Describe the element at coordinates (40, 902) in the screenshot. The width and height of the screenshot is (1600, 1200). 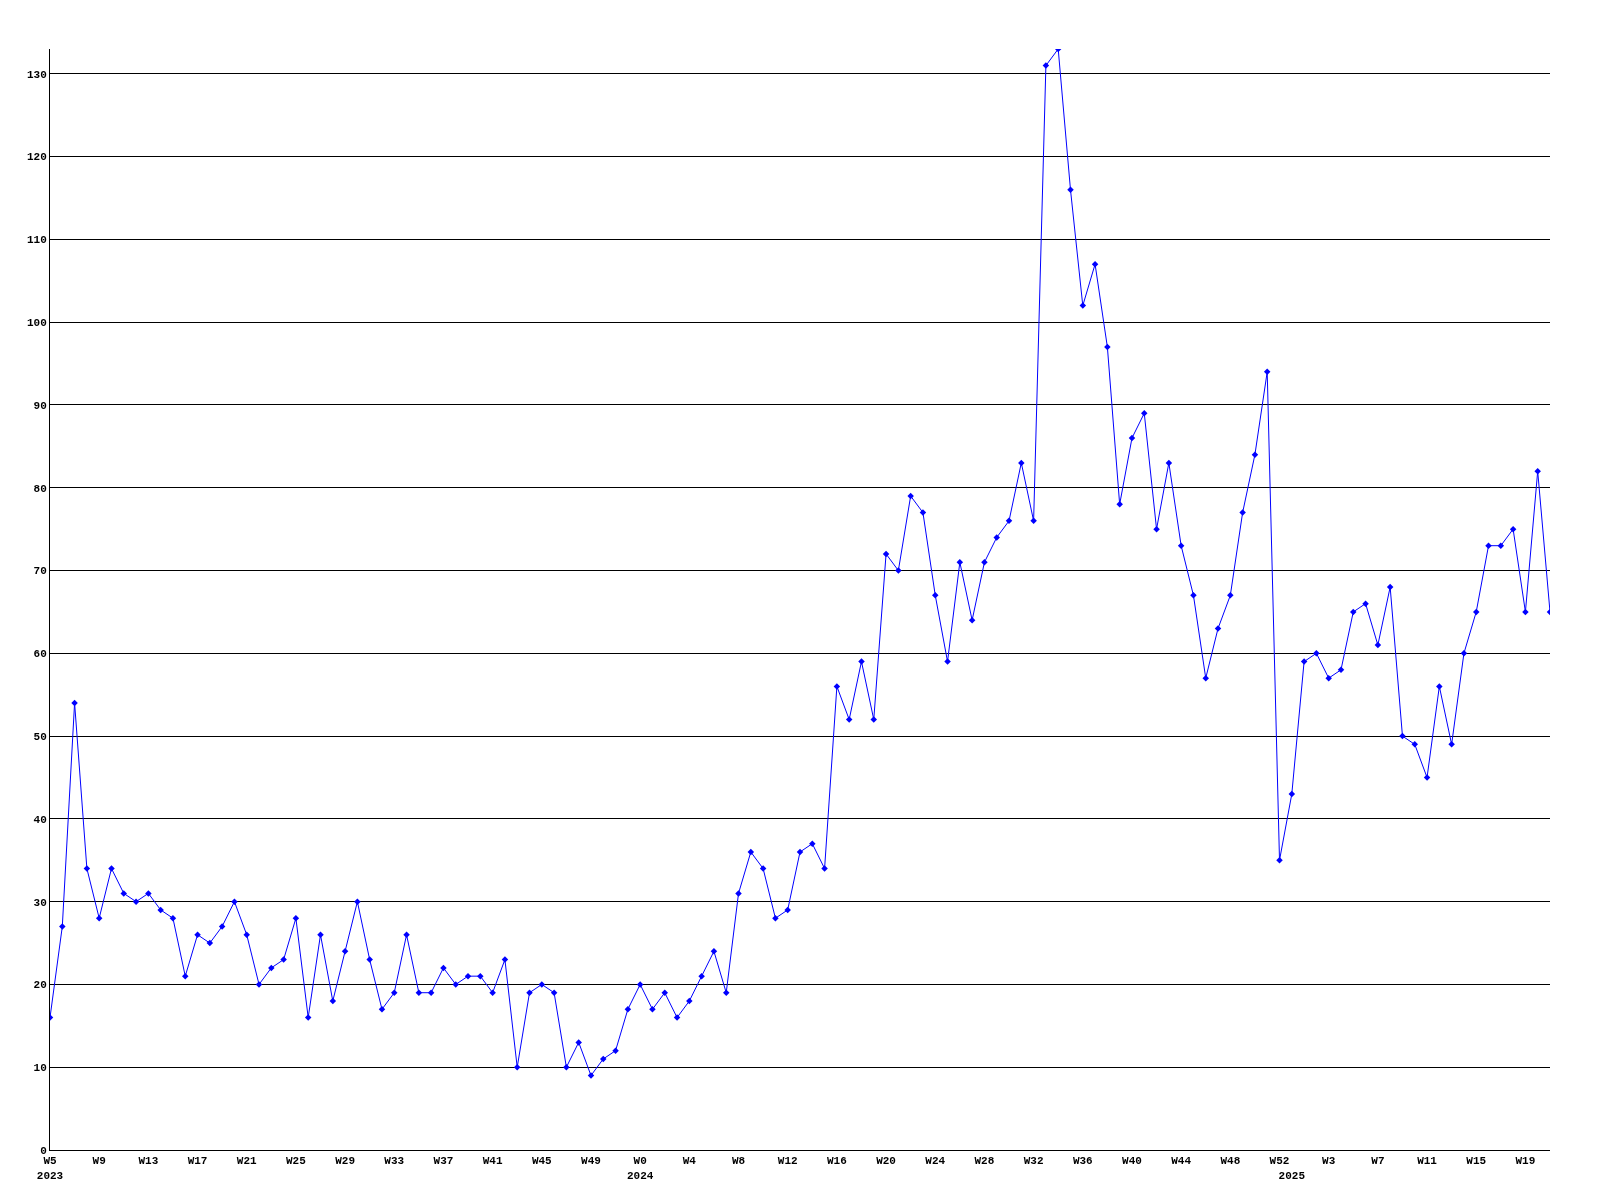
I see `y-tick-label: 30` at that location.